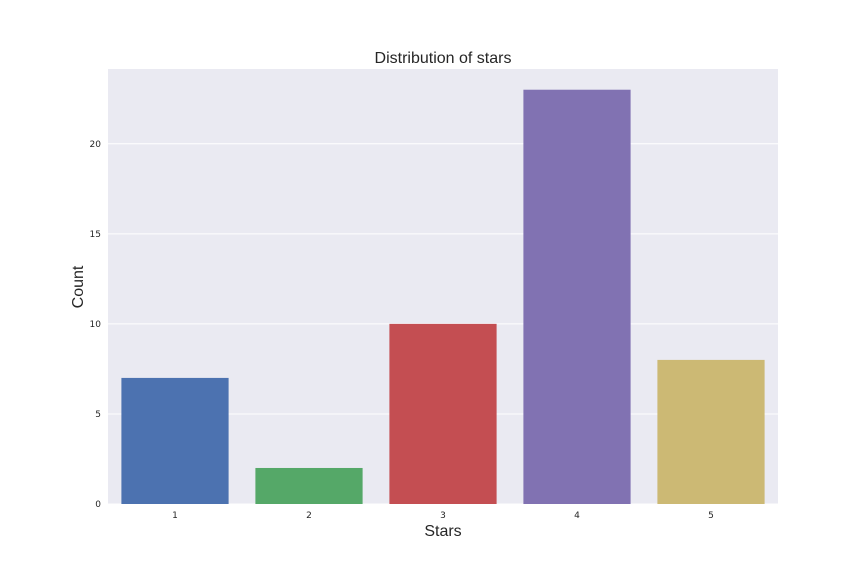  What do you see at coordinates (96, 145) in the screenshot?
I see `y-tick-label: 20` at bounding box center [96, 145].